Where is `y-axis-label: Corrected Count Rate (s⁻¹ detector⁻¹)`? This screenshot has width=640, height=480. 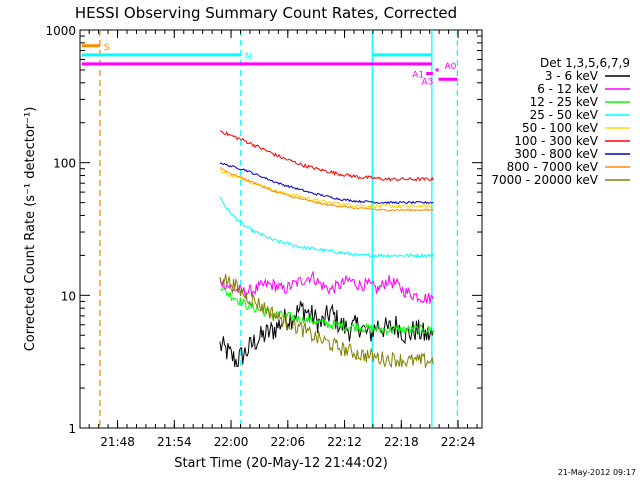
y-axis-label: Corrected Count Rate (s⁻¹ detector⁻¹) is located at coordinates (30, 229).